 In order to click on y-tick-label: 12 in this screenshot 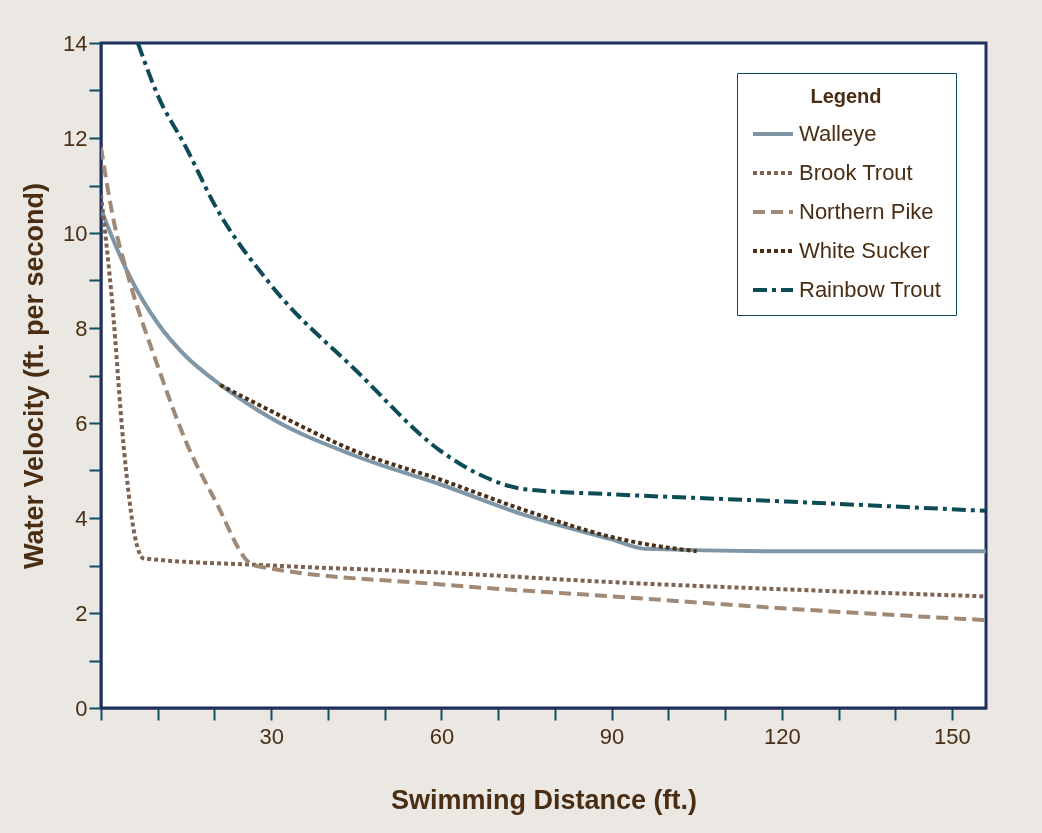, I will do `click(75, 138)`.